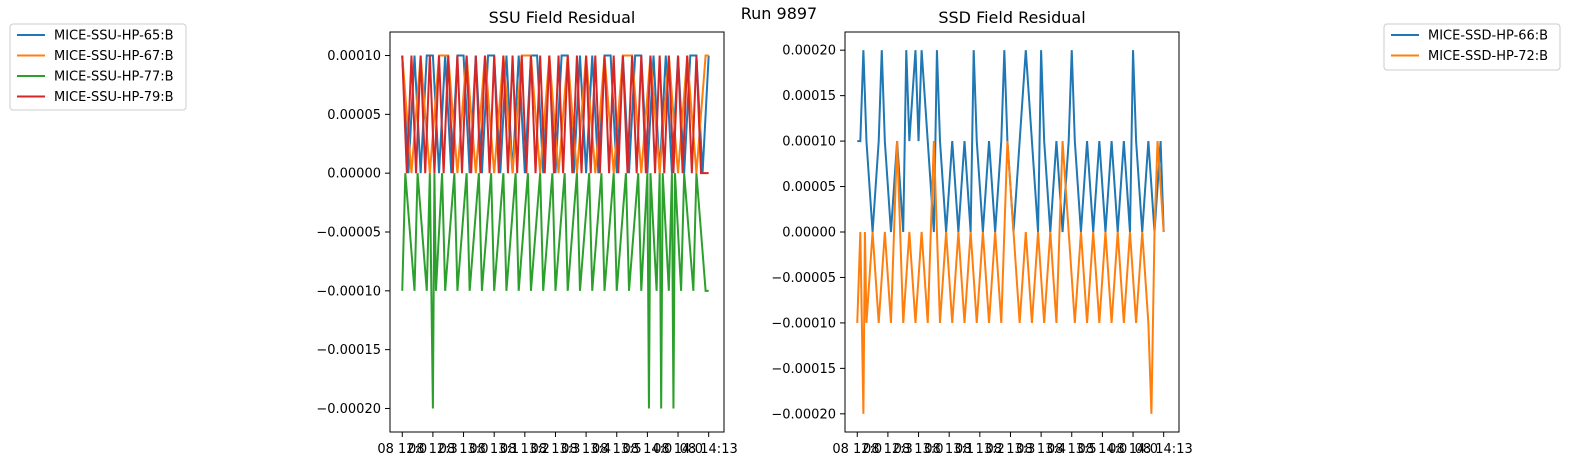 Image resolution: width=1582 pixels, height=470 pixels. Describe the element at coordinates (1011, 17) in the screenshot. I see `ssd-plot-title: SSD Field Residual` at that location.